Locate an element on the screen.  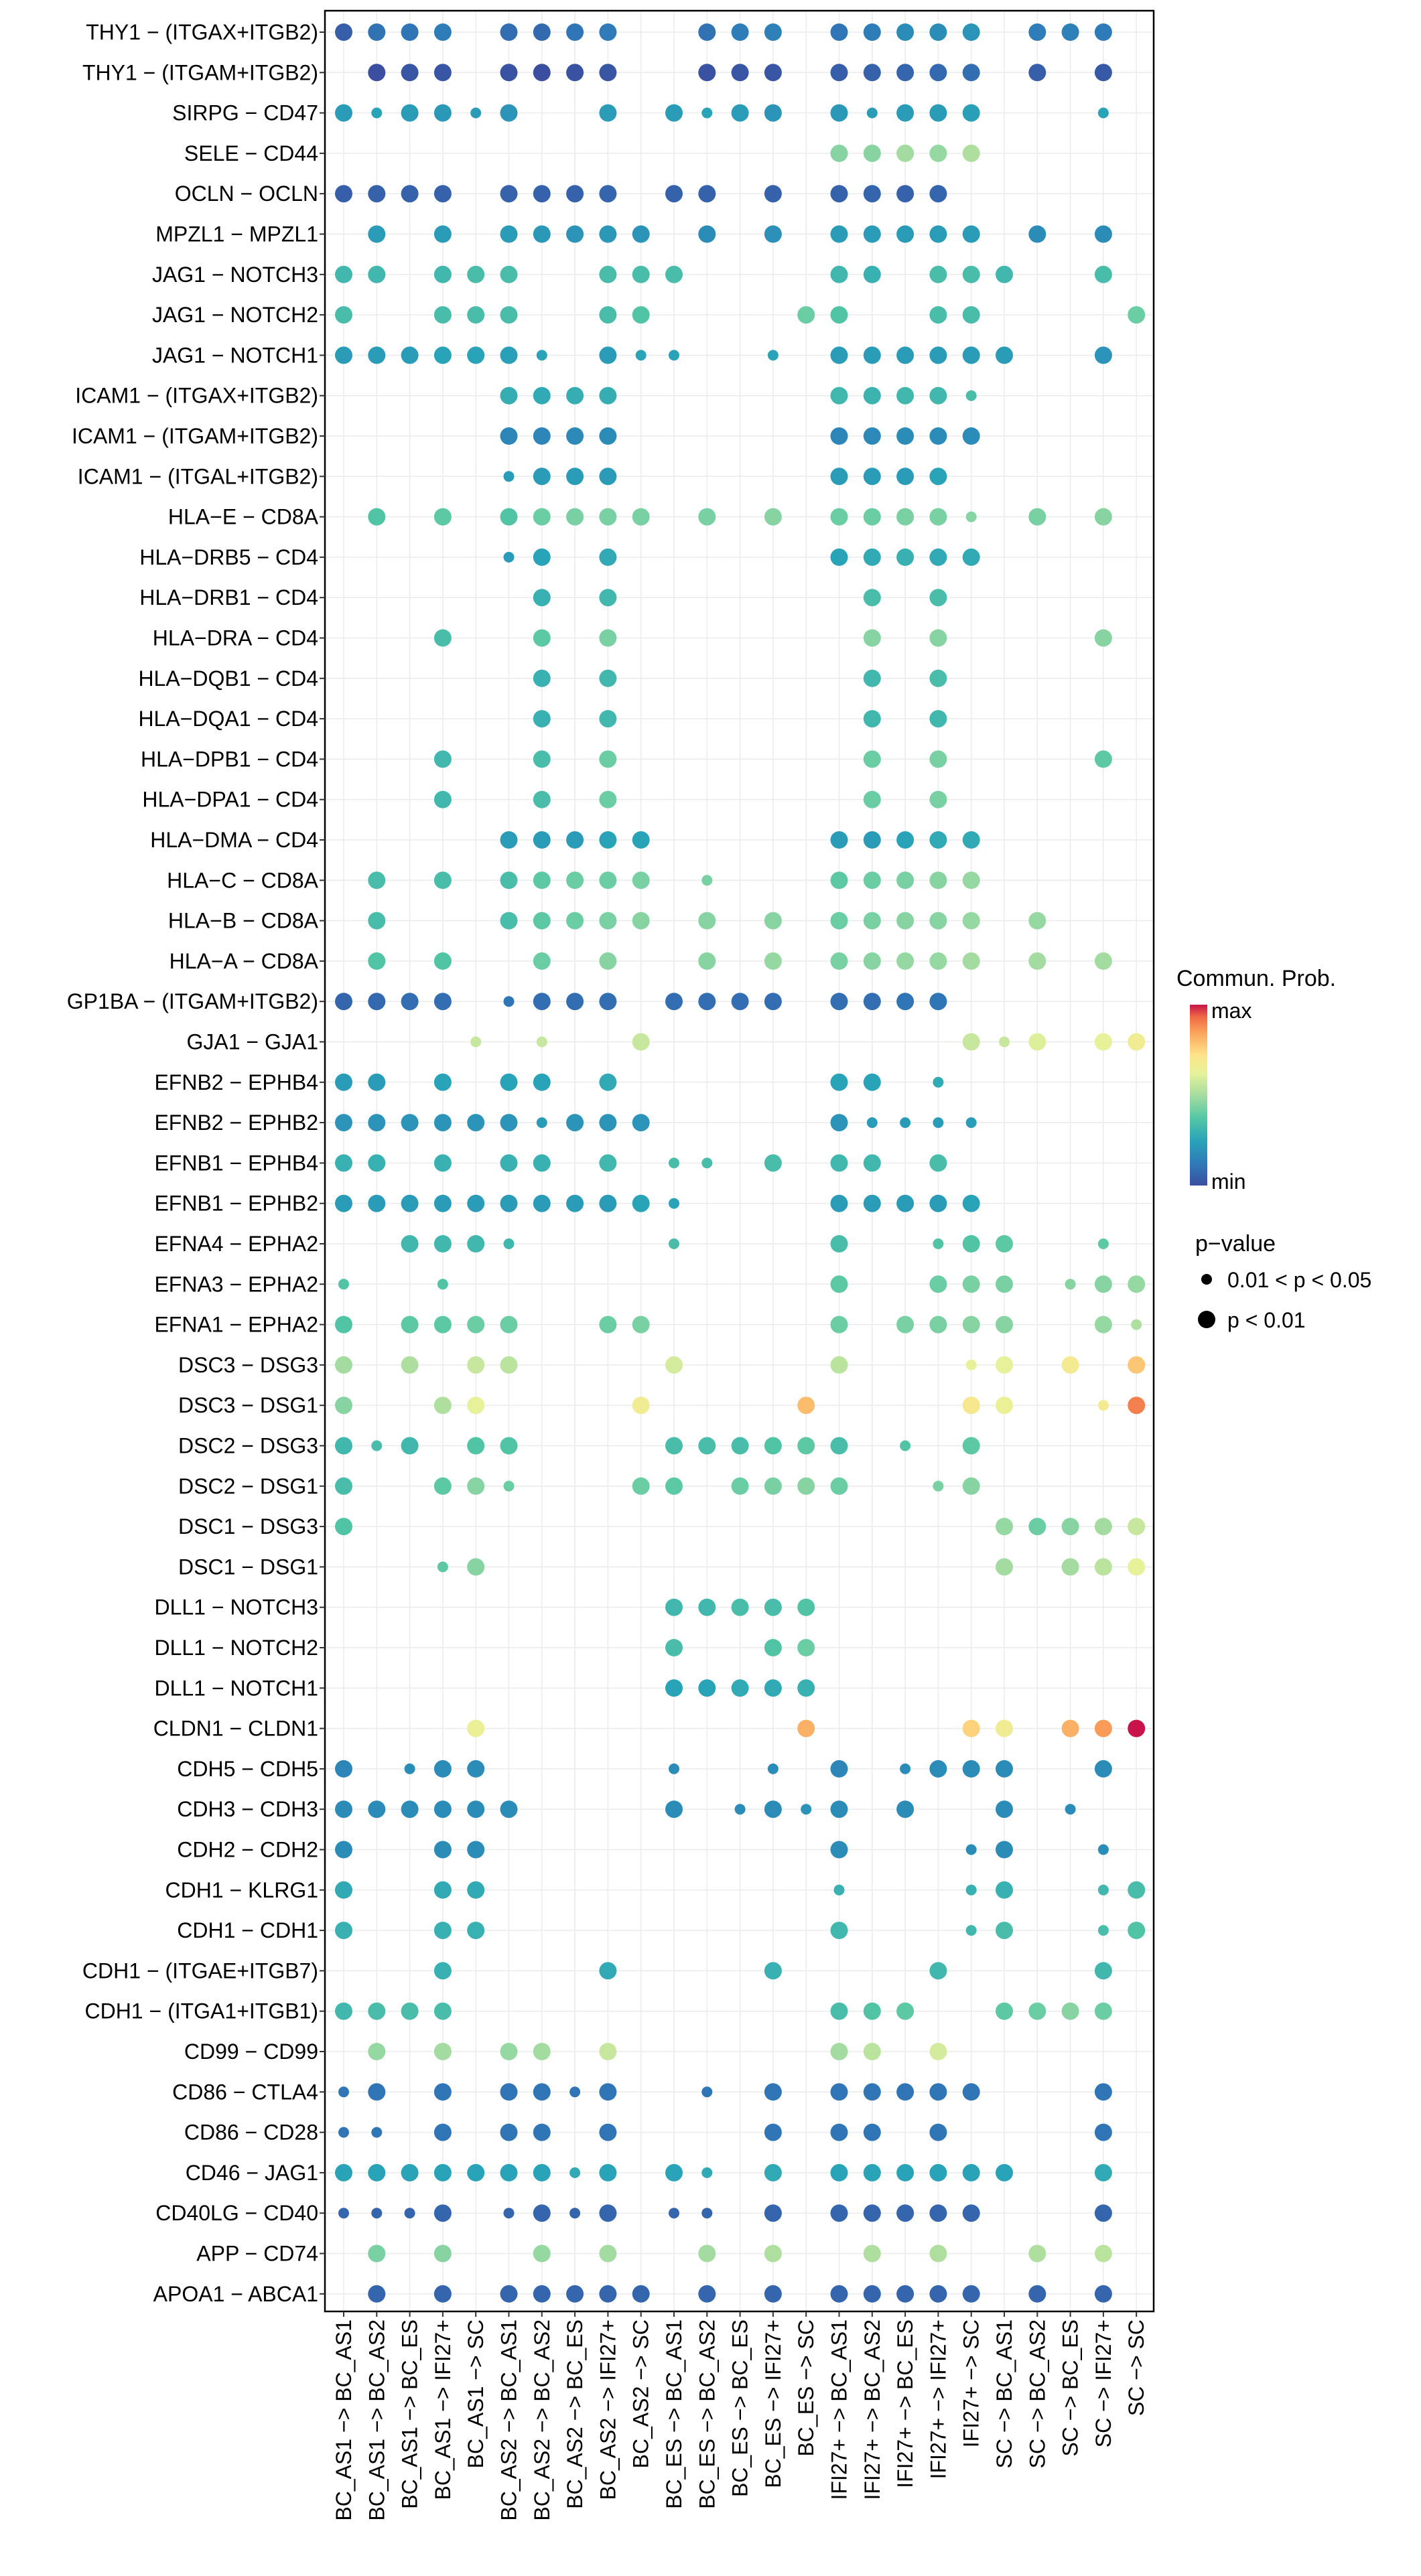
legend-size-small-dot is located at coordinates (1206, 1279).